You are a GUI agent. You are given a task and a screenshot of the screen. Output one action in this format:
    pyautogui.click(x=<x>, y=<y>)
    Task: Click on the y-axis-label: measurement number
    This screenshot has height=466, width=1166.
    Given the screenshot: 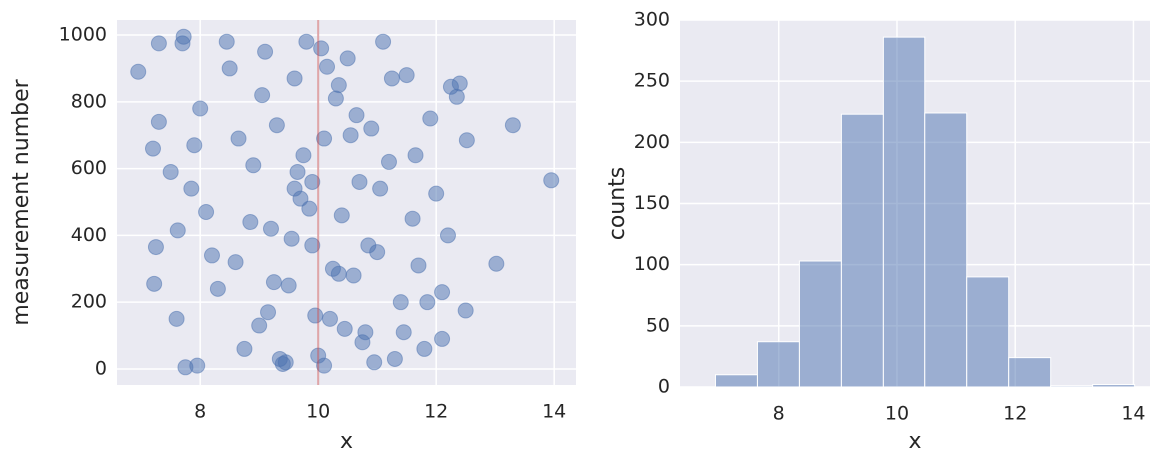 What is the action you would take?
    pyautogui.click(x=21, y=201)
    